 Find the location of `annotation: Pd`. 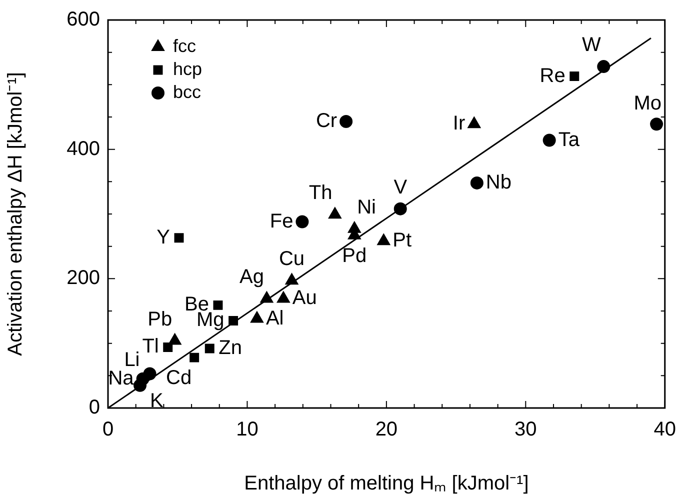

annotation: Pd is located at coordinates (354, 255).